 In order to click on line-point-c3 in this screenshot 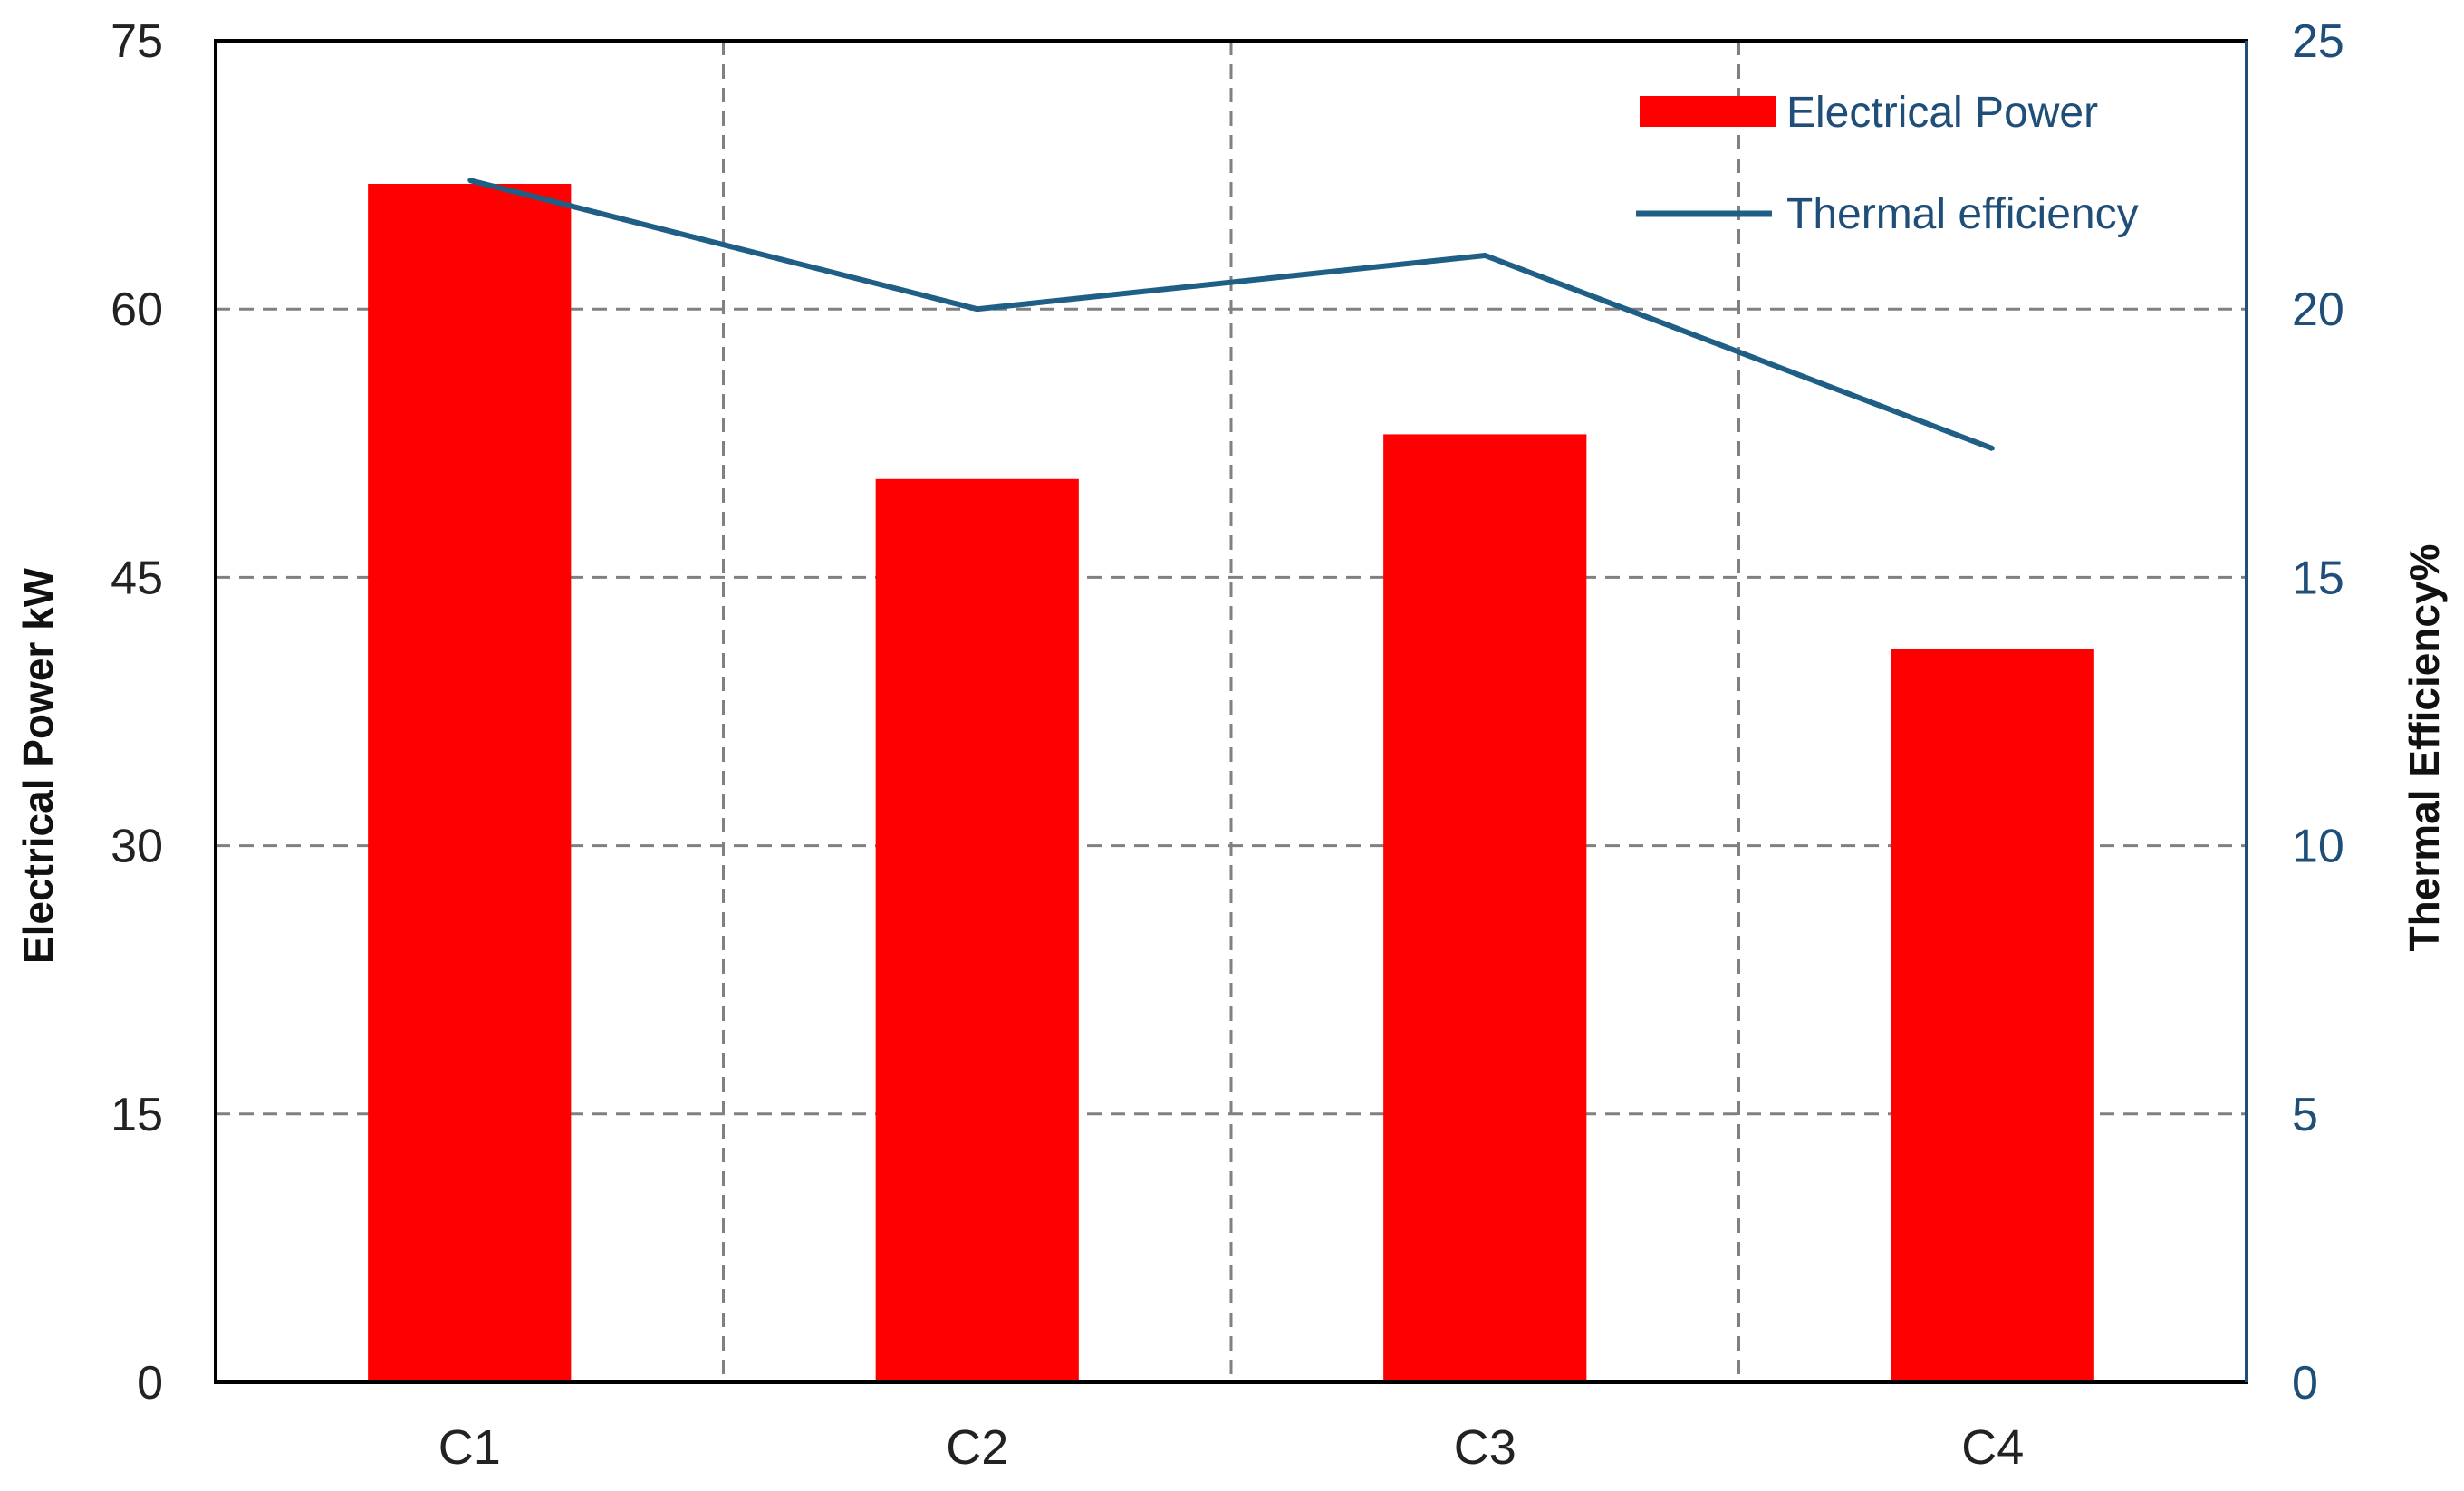, I will do `click(1485, 255)`.